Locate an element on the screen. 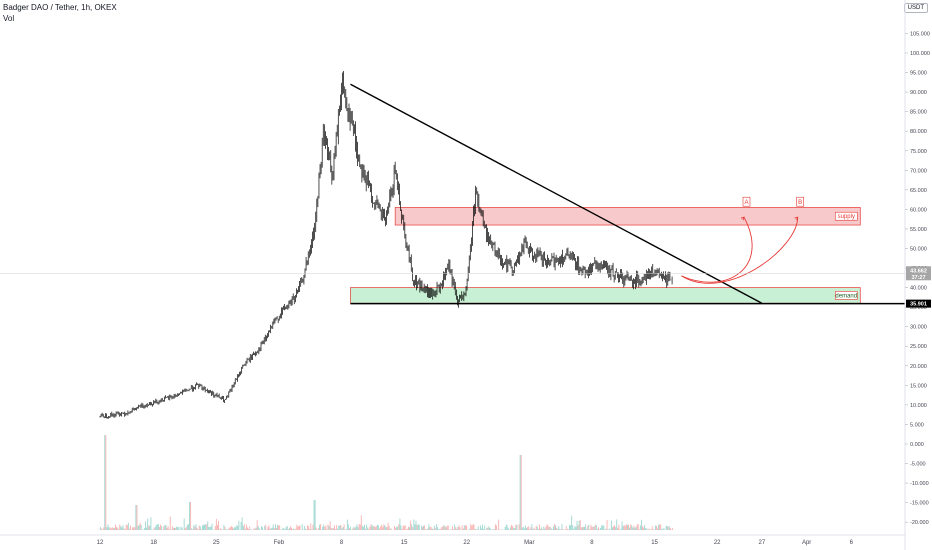  demand-zone is located at coordinates (605, 295).